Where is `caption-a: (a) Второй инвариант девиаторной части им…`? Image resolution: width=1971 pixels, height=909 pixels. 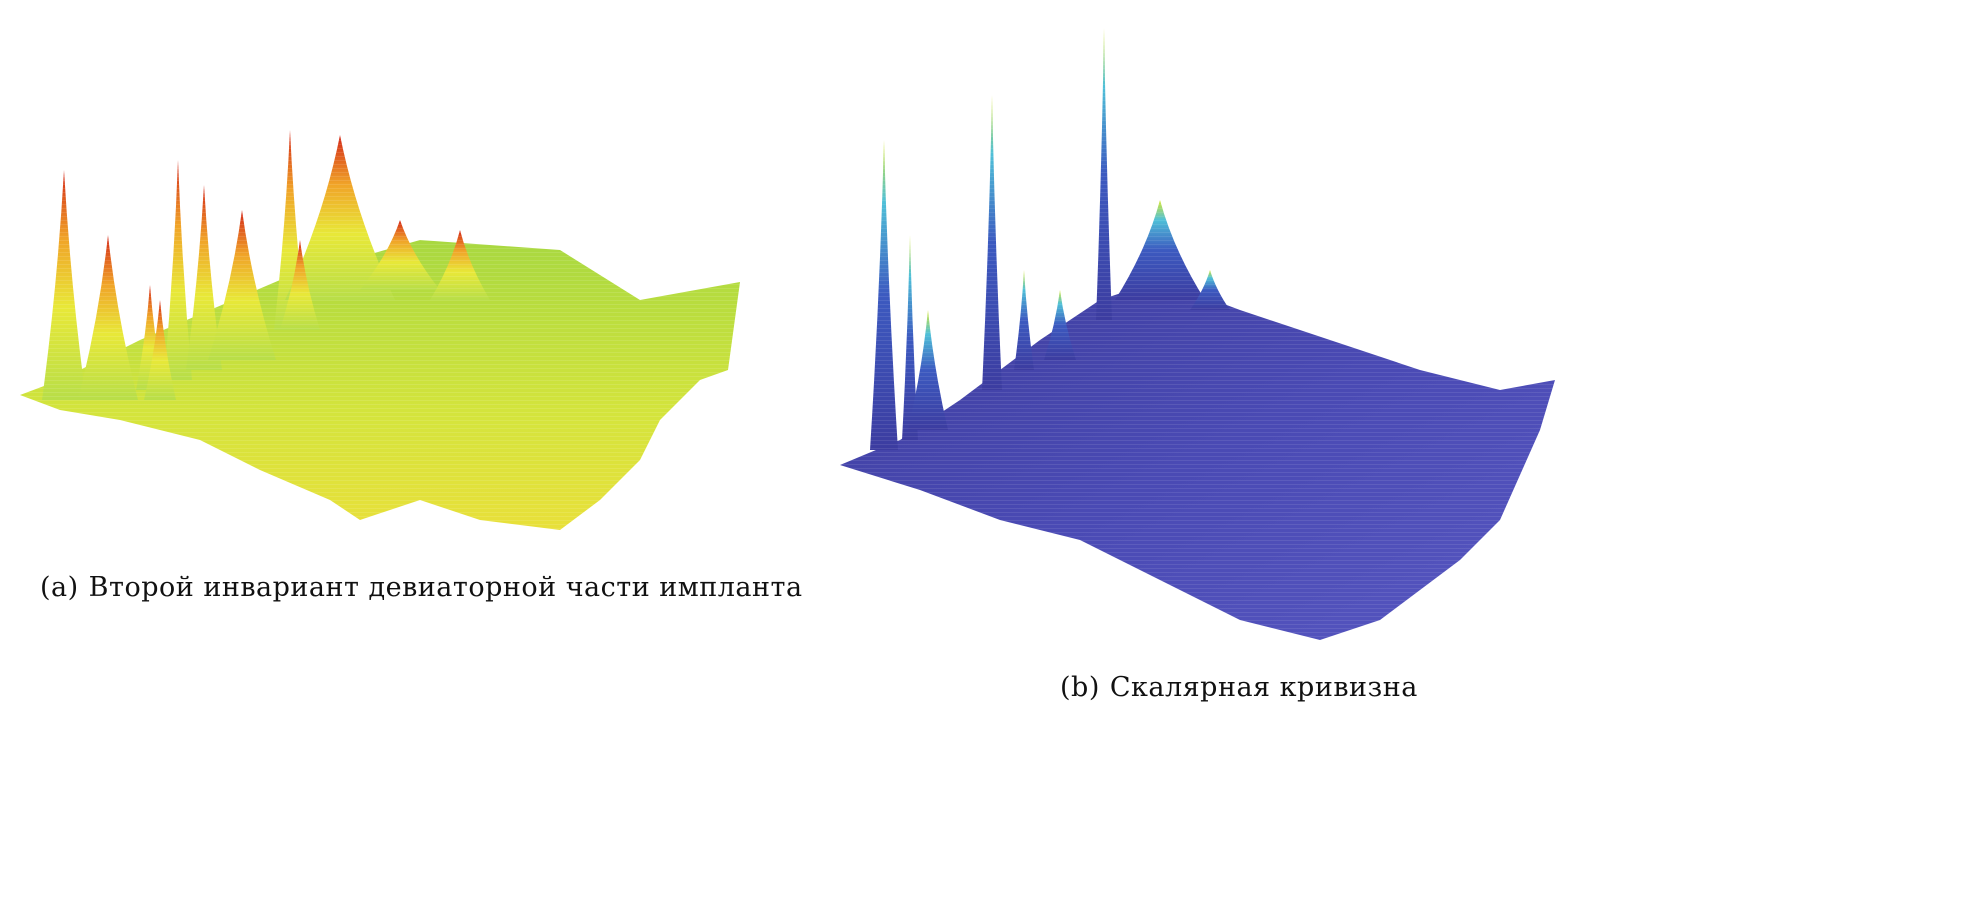
caption-a: (a) Второй инвариант девиаторной части им… is located at coordinates (421, 587).